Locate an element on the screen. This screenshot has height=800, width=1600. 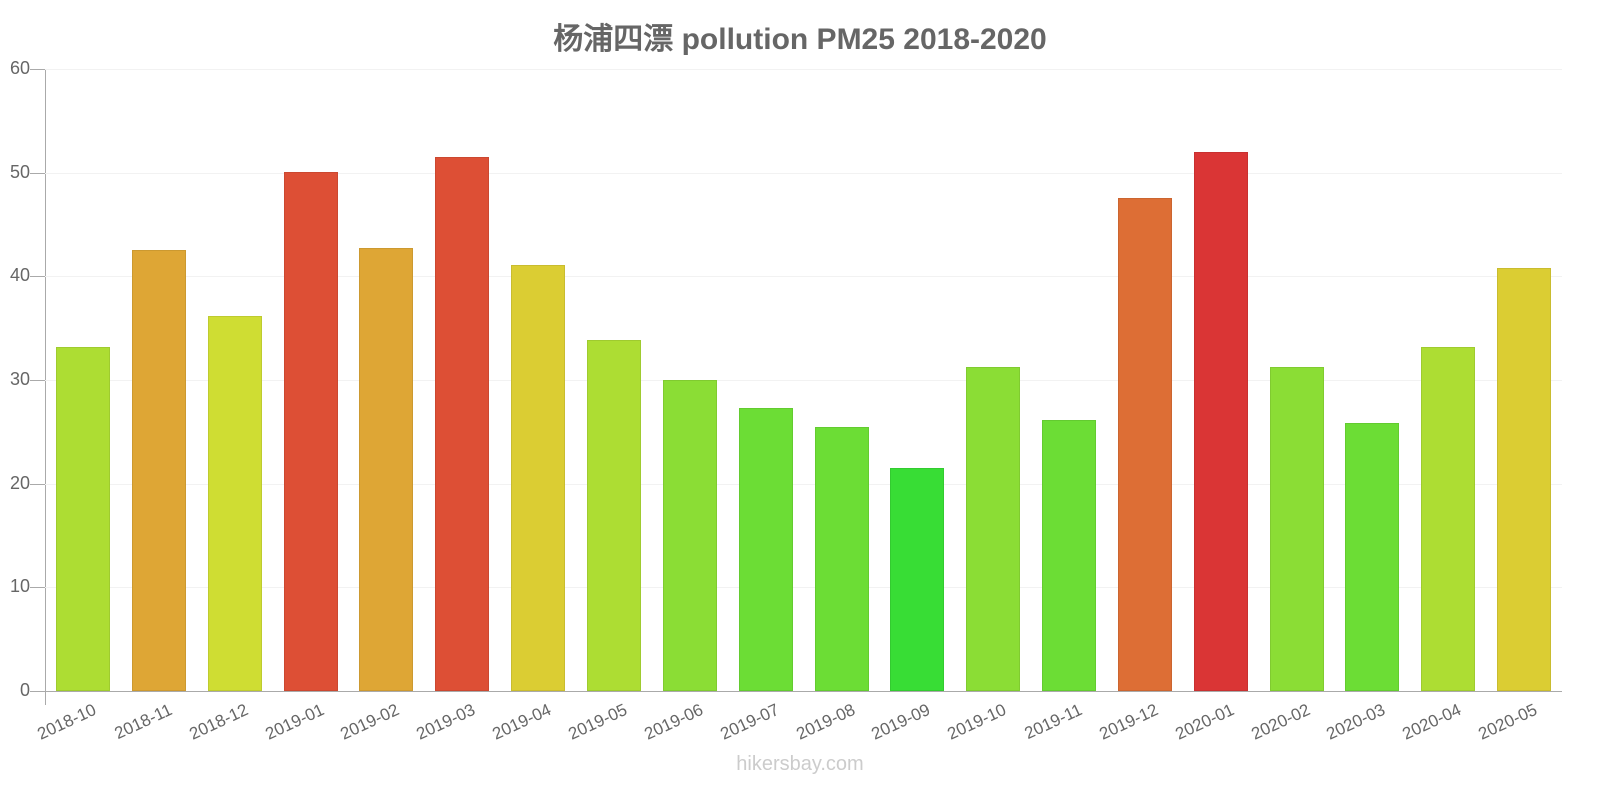
y-tick-label: 50 is located at coordinates (19, 171).